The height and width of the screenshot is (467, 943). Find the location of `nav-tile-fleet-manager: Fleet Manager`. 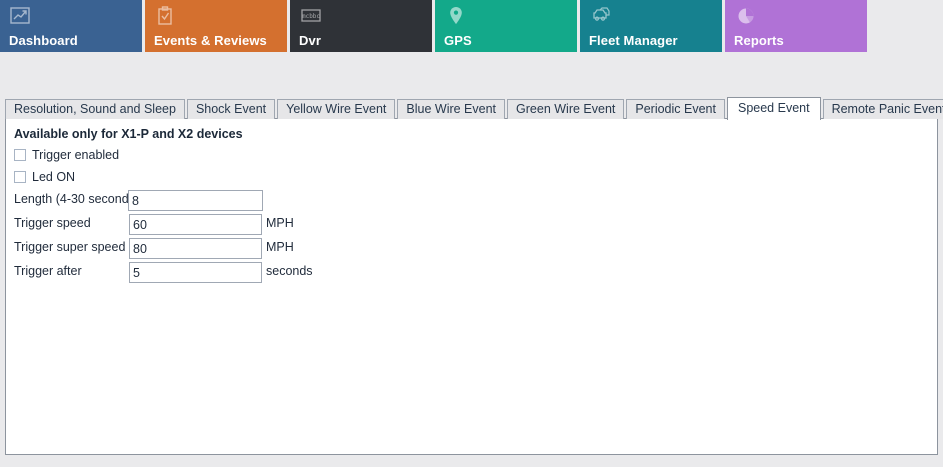

nav-tile-fleet-manager: Fleet Manager is located at coordinates (651, 26).